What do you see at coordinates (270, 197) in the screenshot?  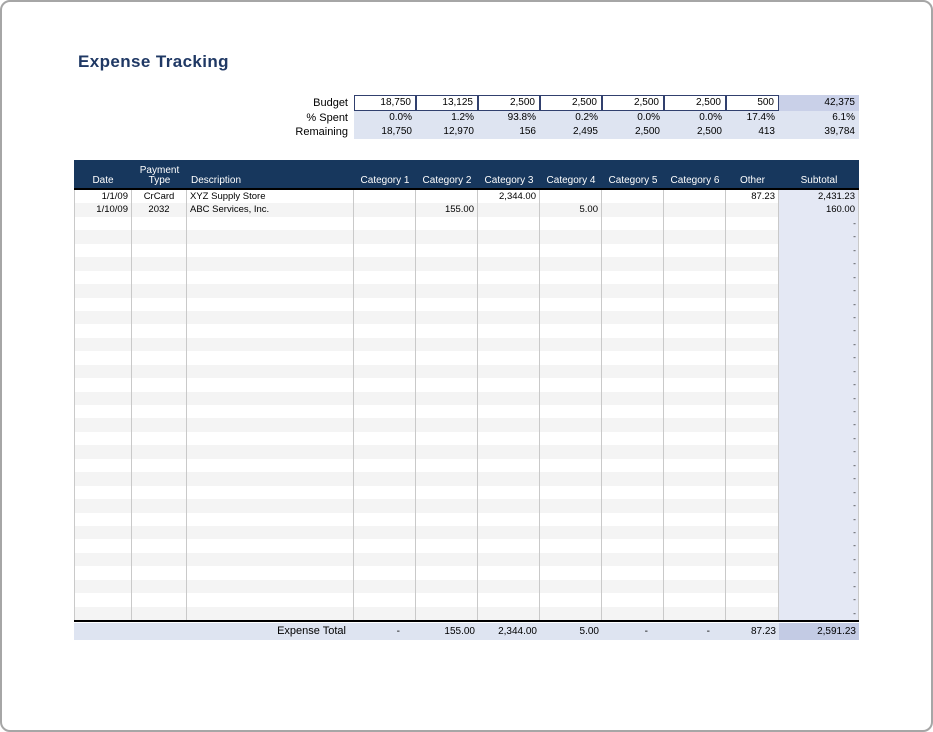 I see `cell-description: XYZ Supply Store` at bounding box center [270, 197].